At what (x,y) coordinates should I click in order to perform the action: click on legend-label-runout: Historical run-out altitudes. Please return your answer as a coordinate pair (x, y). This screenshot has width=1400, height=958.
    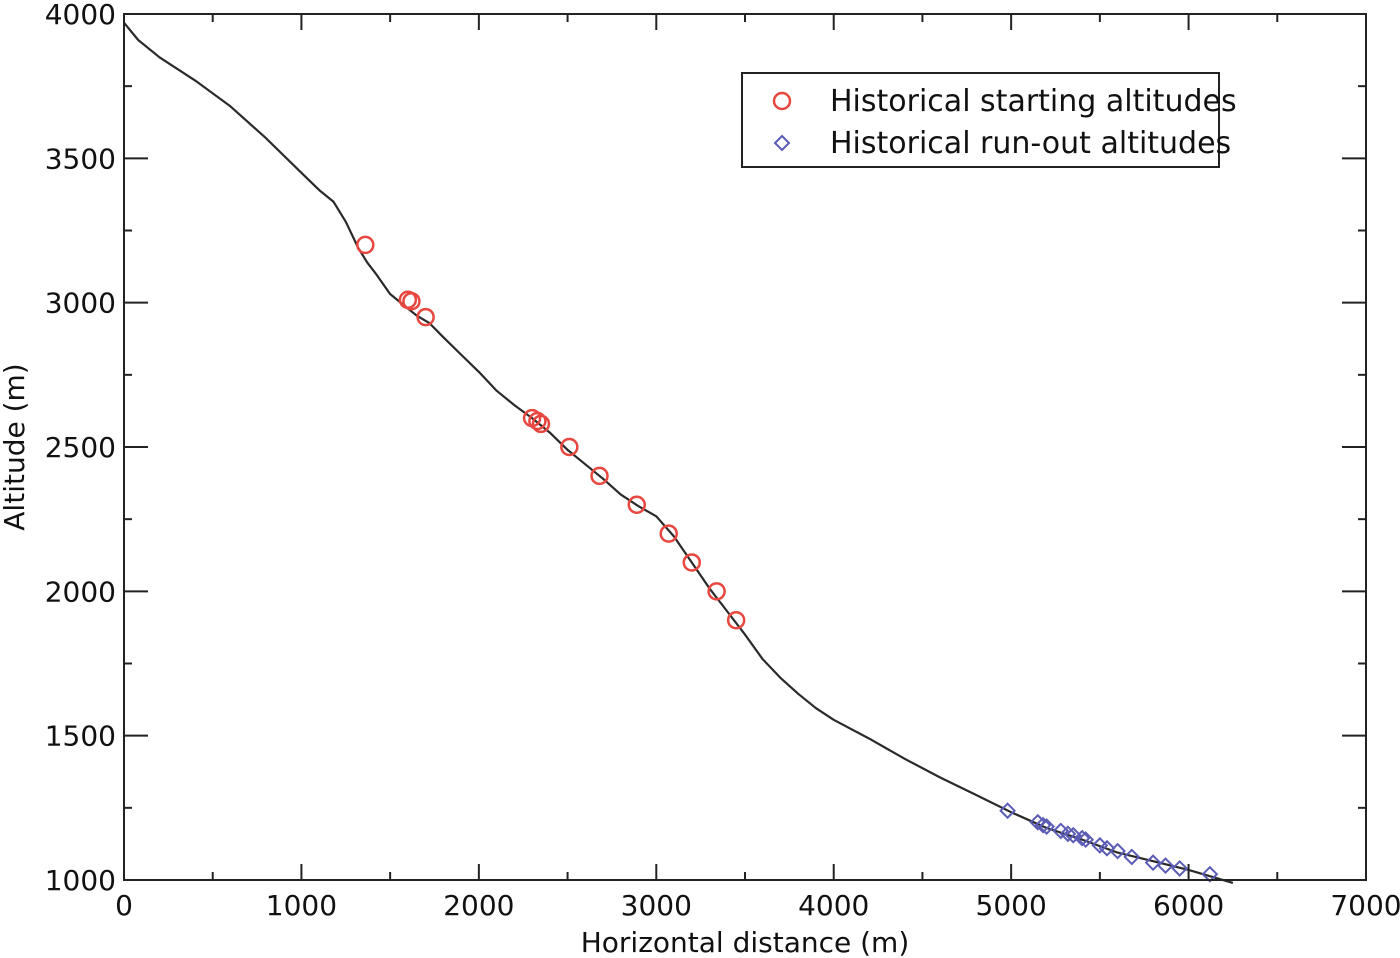
    Looking at the image, I should click on (1030, 143).